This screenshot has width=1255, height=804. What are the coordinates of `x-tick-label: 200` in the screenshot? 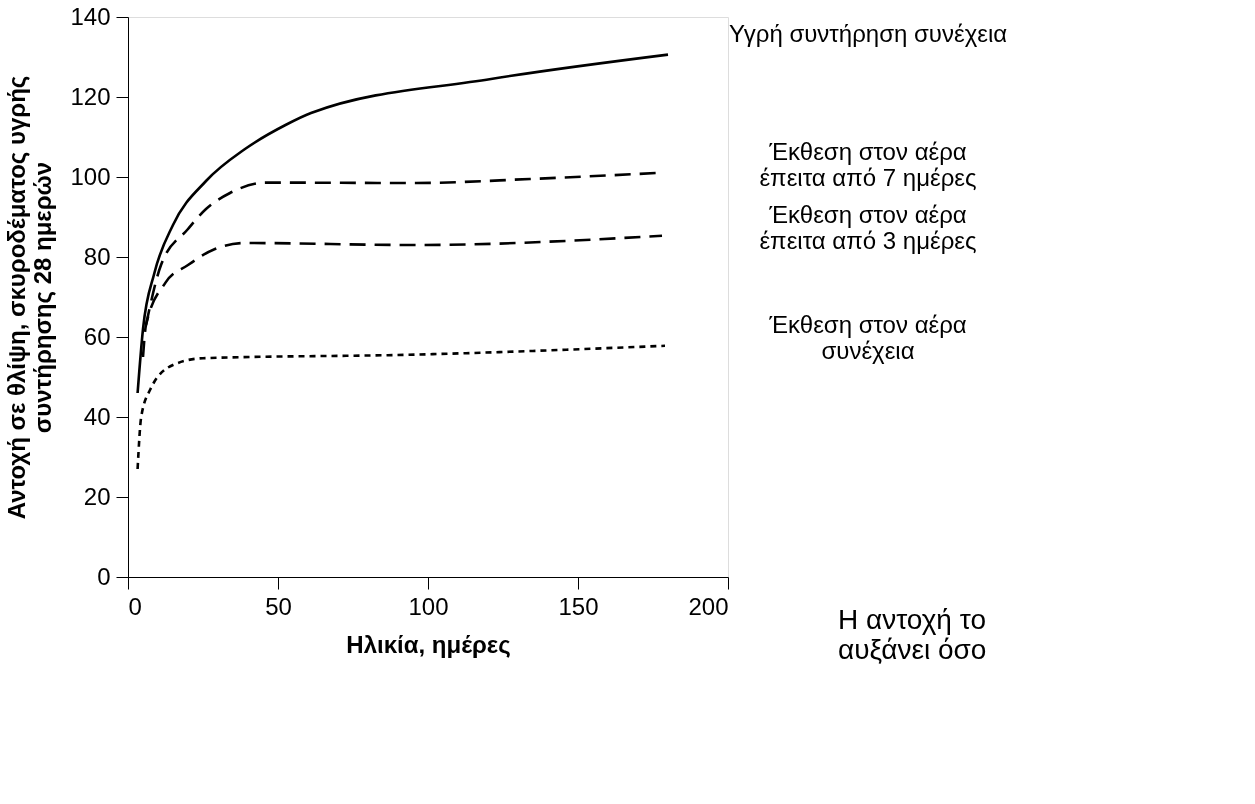 It's located at (708, 606).